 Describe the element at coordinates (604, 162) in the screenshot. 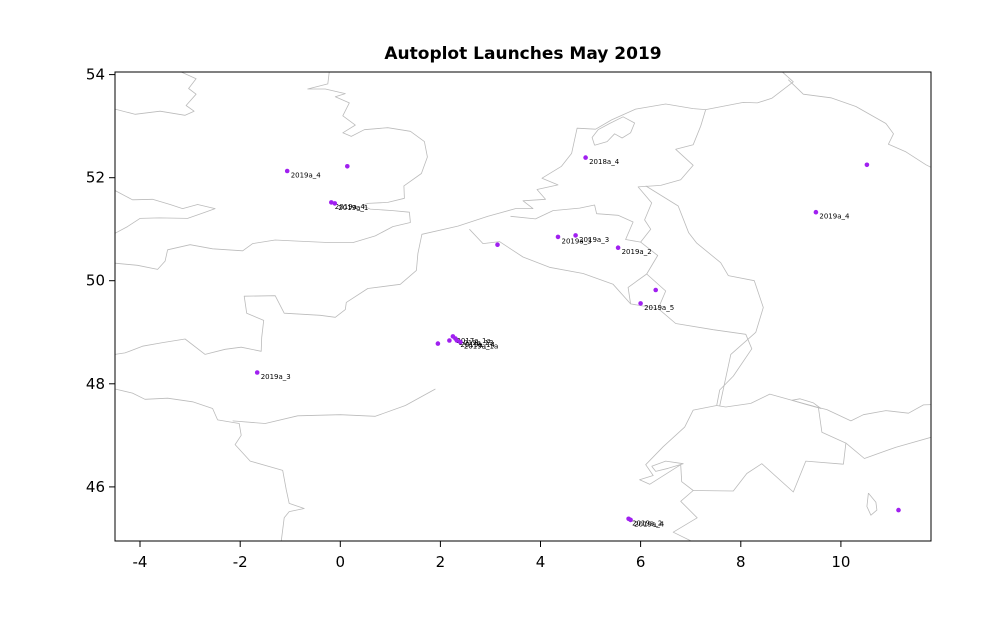

I see `point-label: 2018a_4` at that location.